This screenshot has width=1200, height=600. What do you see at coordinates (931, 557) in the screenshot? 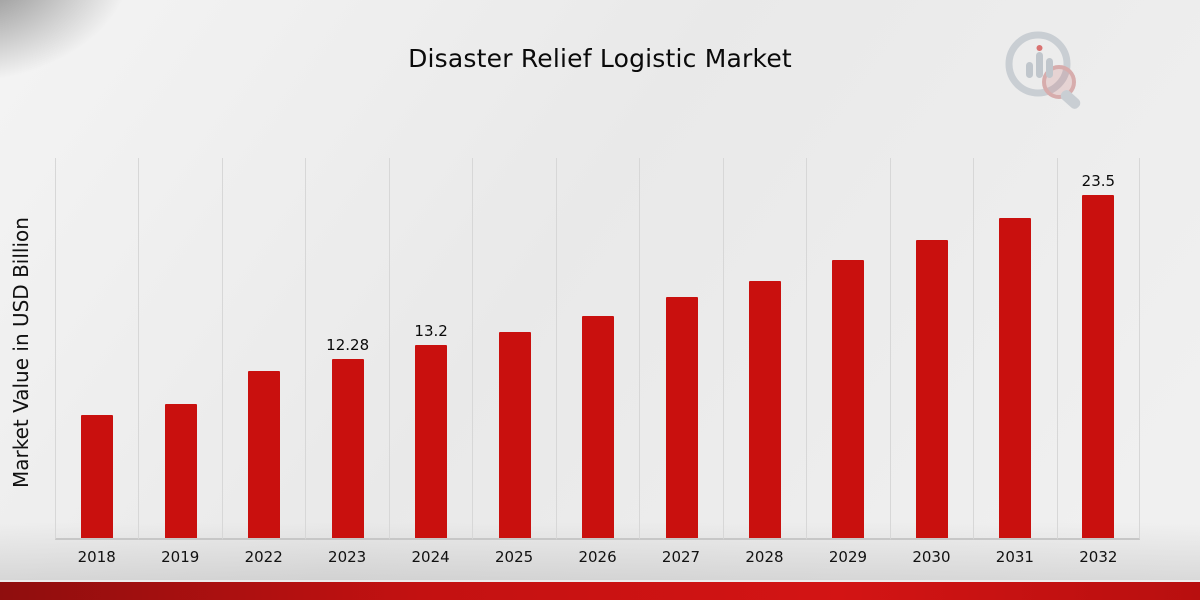
I see `x-tick-label-2030: 2030` at bounding box center [931, 557].